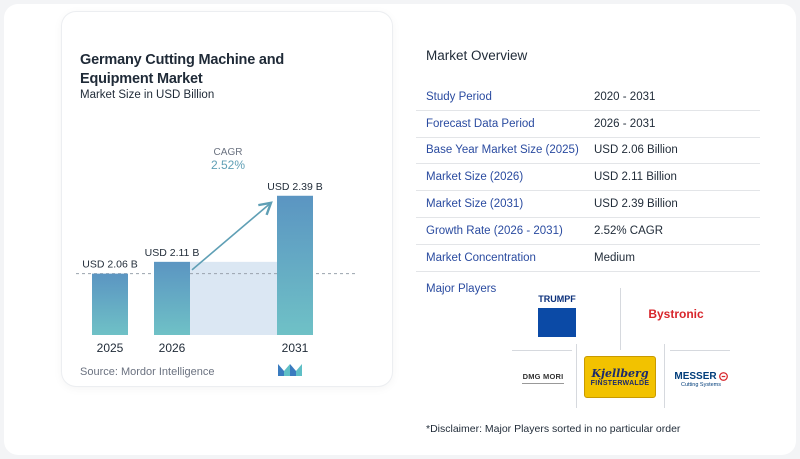 This screenshot has width=800, height=459. Describe the element at coordinates (502, 150) in the screenshot. I see `overview-row-label: Base Year Market Size (2025)` at that location.